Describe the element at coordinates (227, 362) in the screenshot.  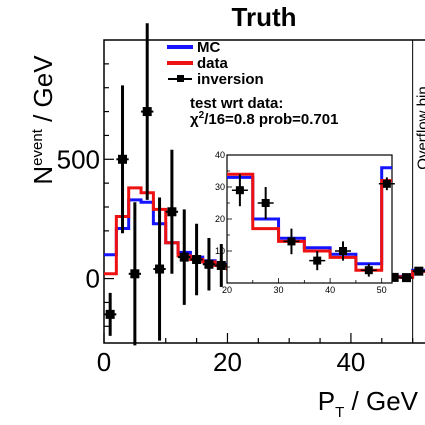
I see `x-tick-label: 20` at that location.